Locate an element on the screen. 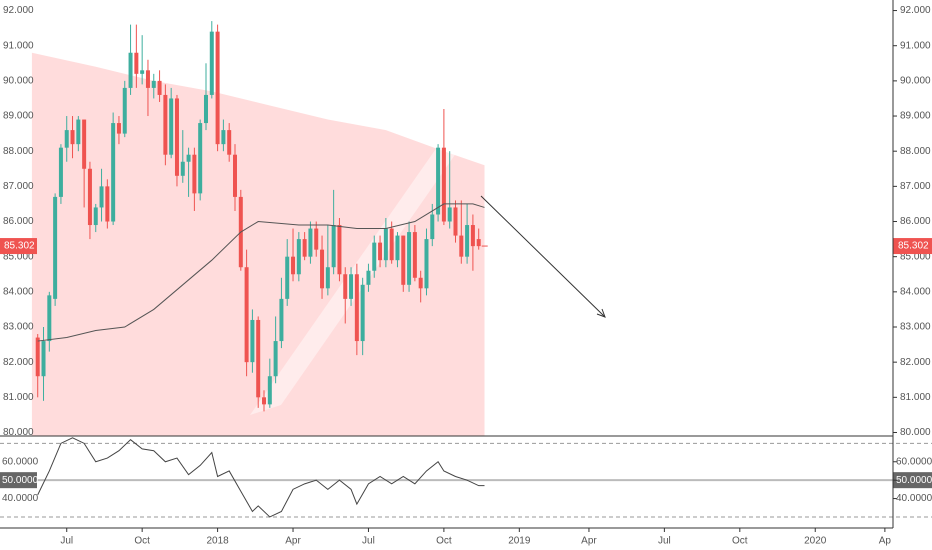  y-tick-label: 88.000 is located at coordinates (915, 151).